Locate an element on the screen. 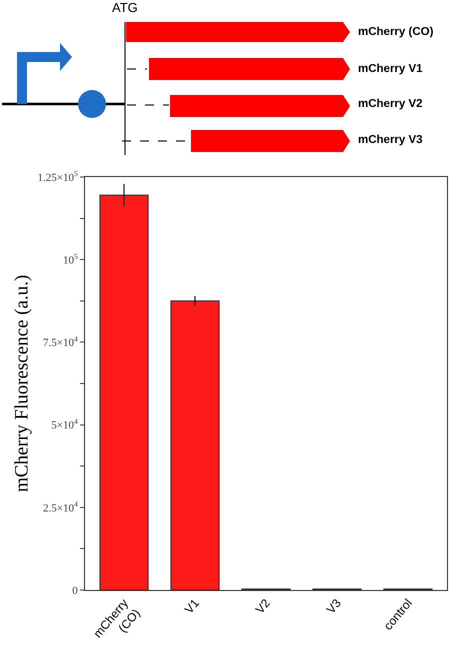  text: mCherry V3 is located at coordinates (390, 140).